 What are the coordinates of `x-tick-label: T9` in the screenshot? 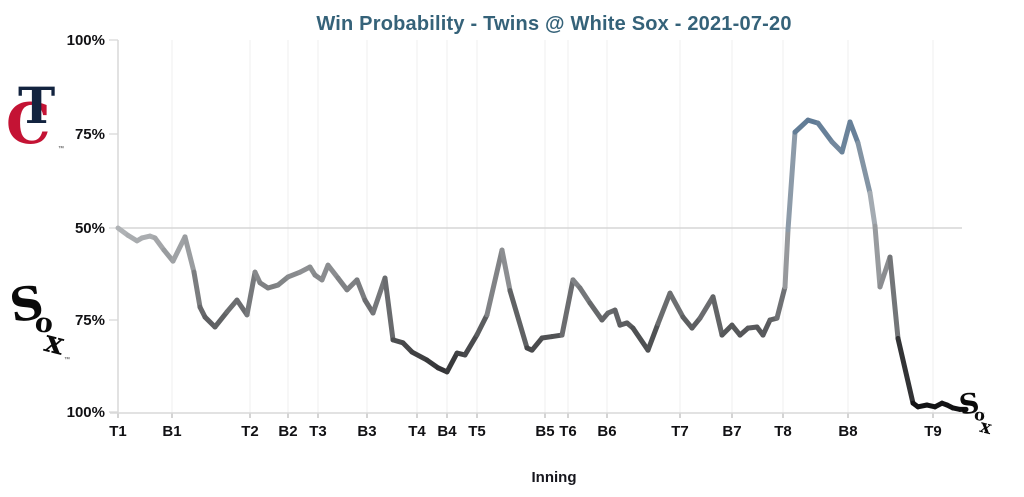 It's located at (933, 431).